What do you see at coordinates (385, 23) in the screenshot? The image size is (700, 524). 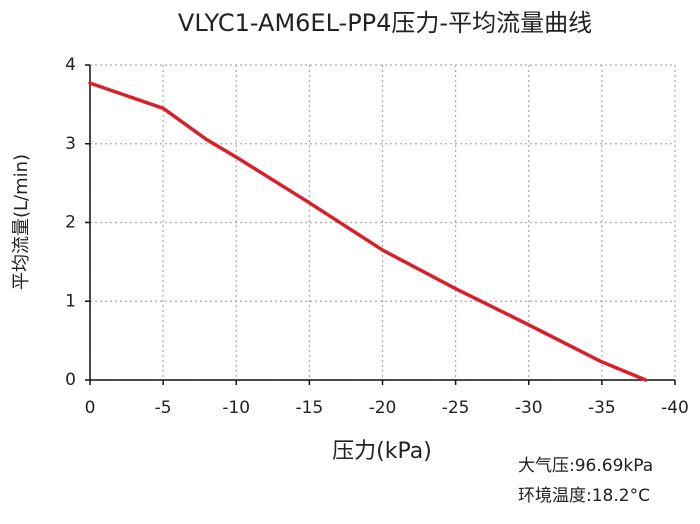 I see `chart-title: VLYC1-AM6EL-PP4压力-平均流量曲线` at bounding box center [385, 23].